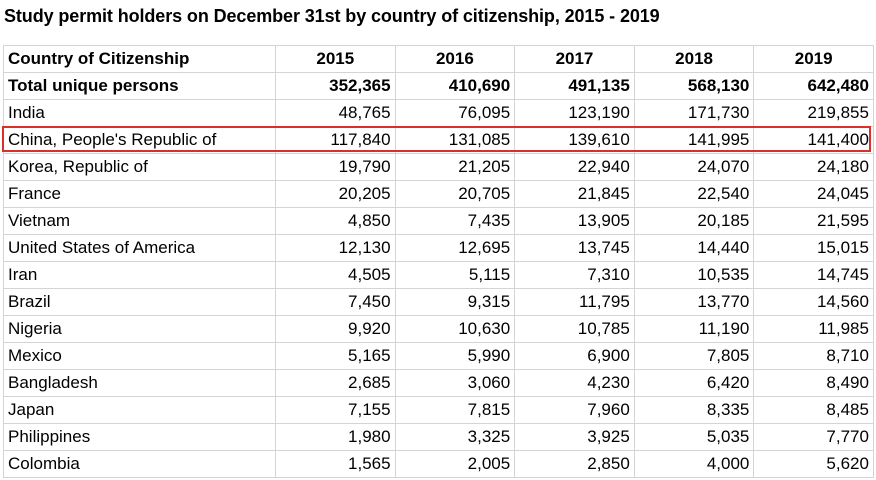 This screenshot has height=480, width=876. I want to click on value-cell: 5,165, so click(335, 356).